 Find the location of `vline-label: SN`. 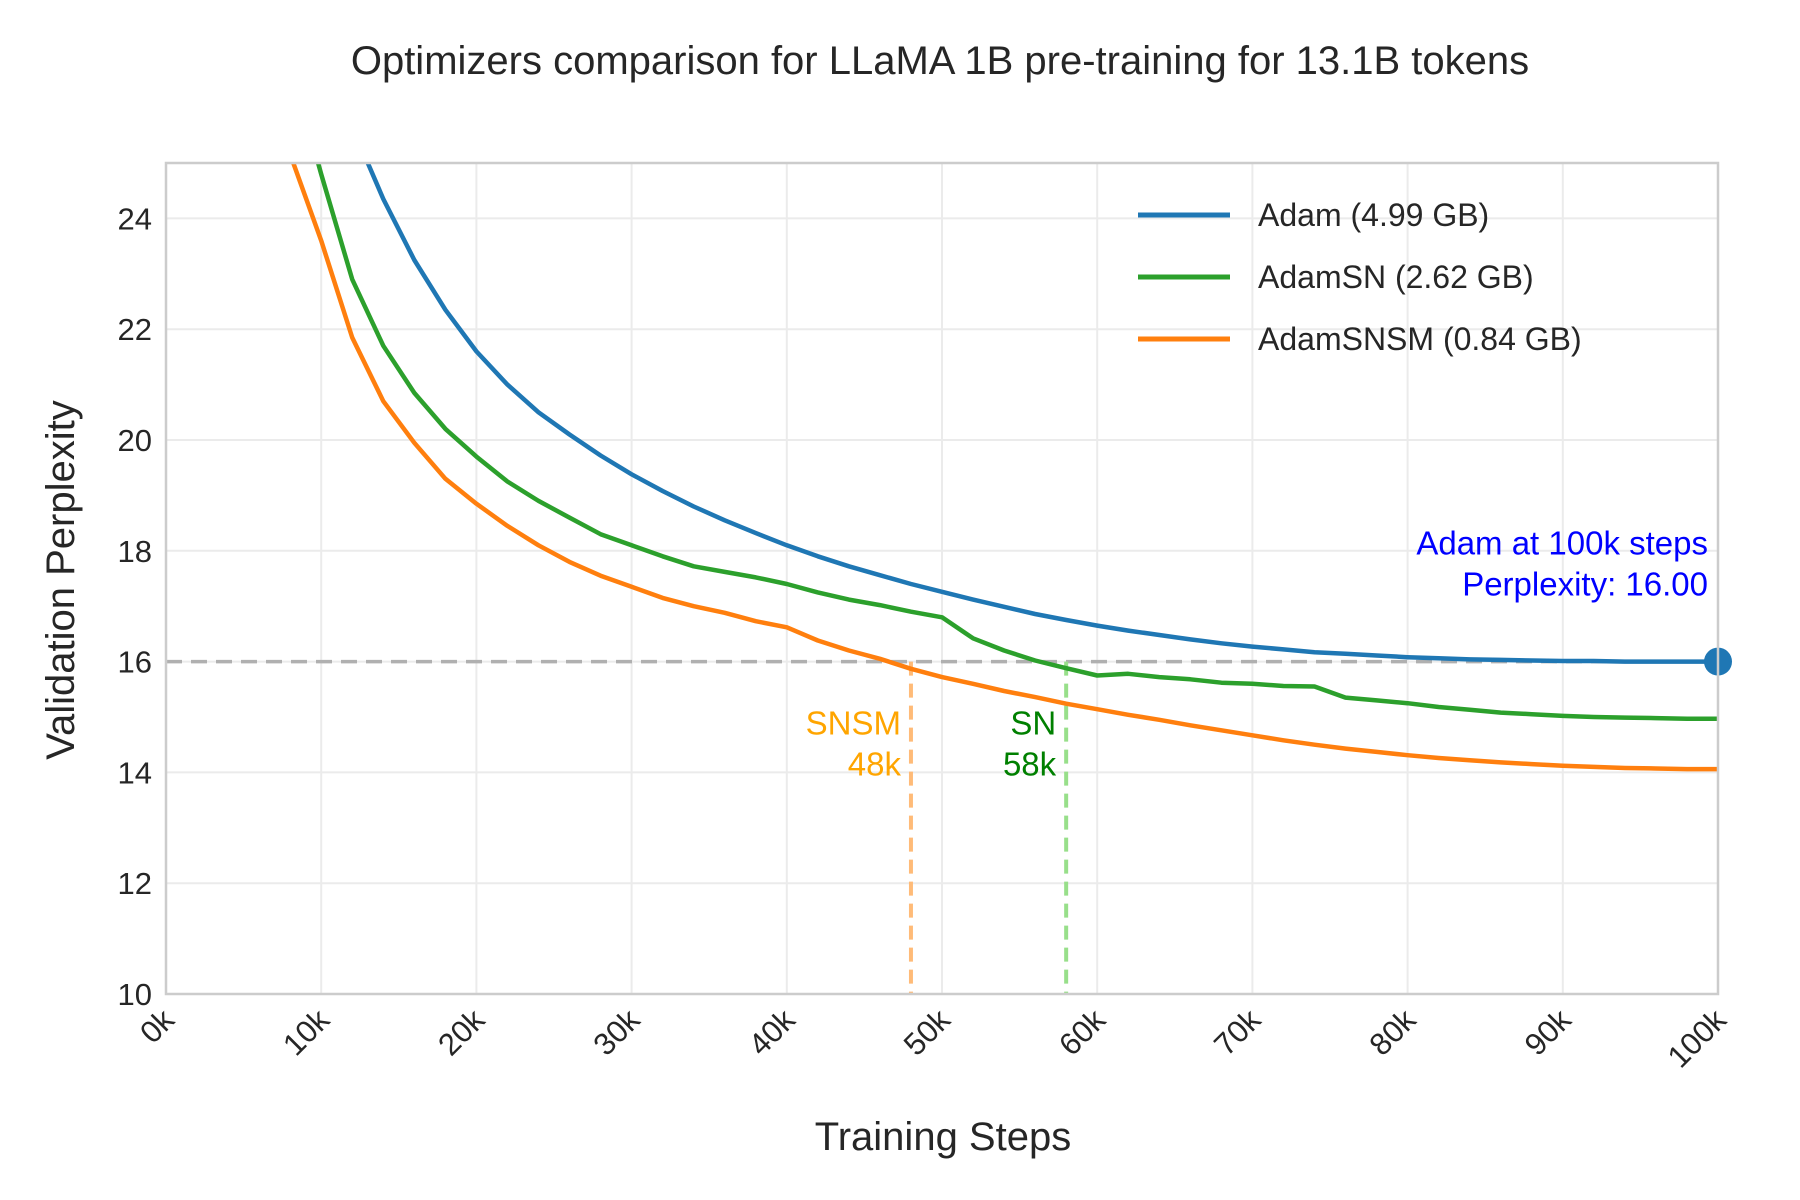

vline-label: SN is located at coordinates (1033, 723).